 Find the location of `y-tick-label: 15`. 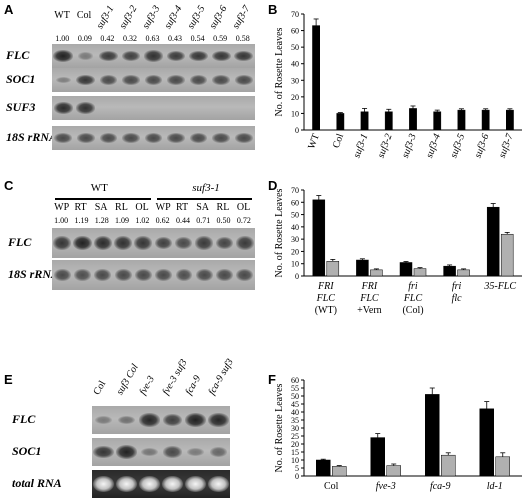

y-tick-label: 15 is located at coordinates (295, 452).